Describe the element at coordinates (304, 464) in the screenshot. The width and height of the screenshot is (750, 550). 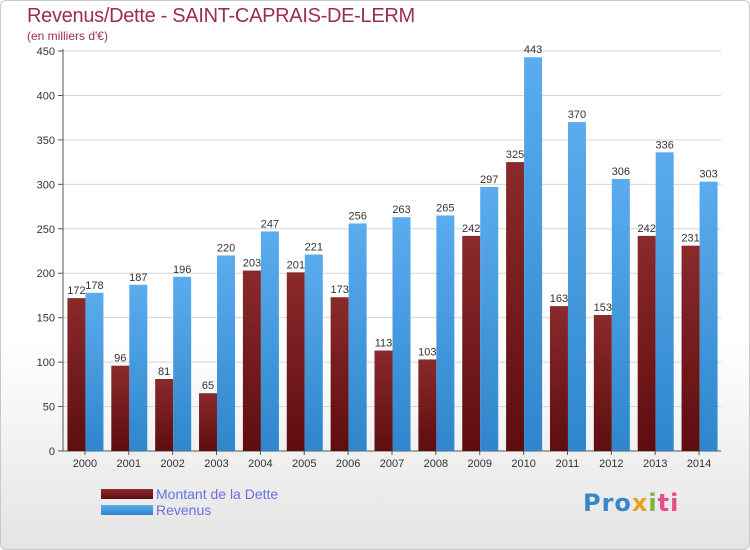
I see `x-tick-label: 2005` at that location.